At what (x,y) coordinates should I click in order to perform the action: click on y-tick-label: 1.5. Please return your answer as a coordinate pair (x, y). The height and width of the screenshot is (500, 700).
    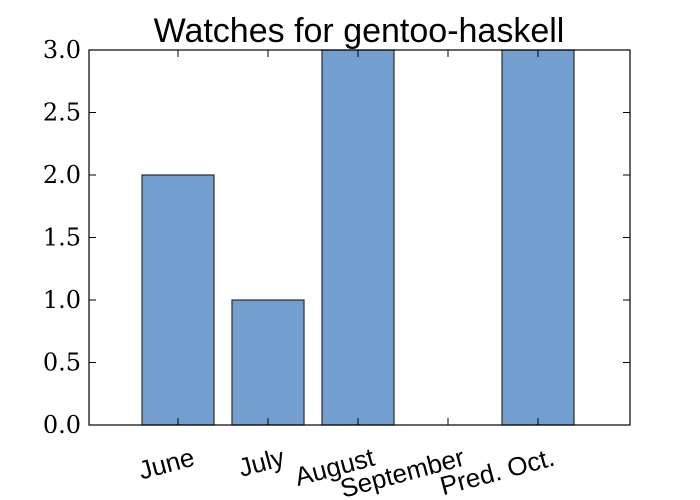
    Looking at the image, I should click on (62, 238).